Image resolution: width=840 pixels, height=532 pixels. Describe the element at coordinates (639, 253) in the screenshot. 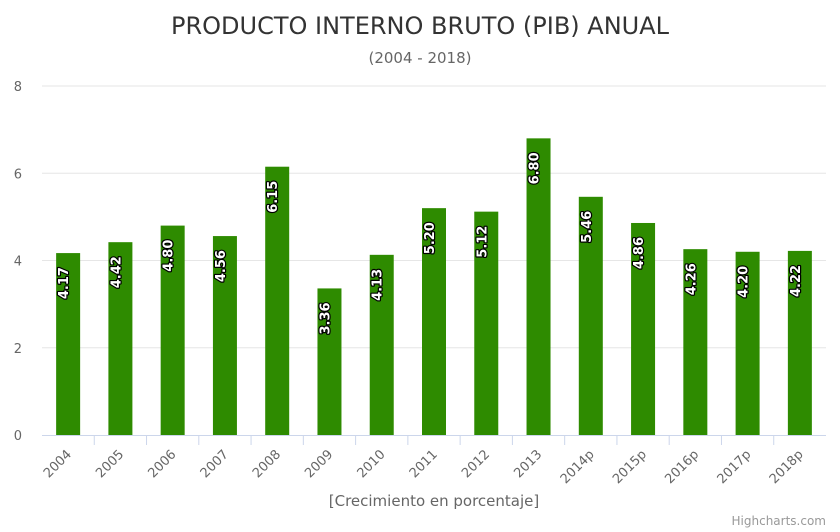

I see `data-label: 4.86` at that location.